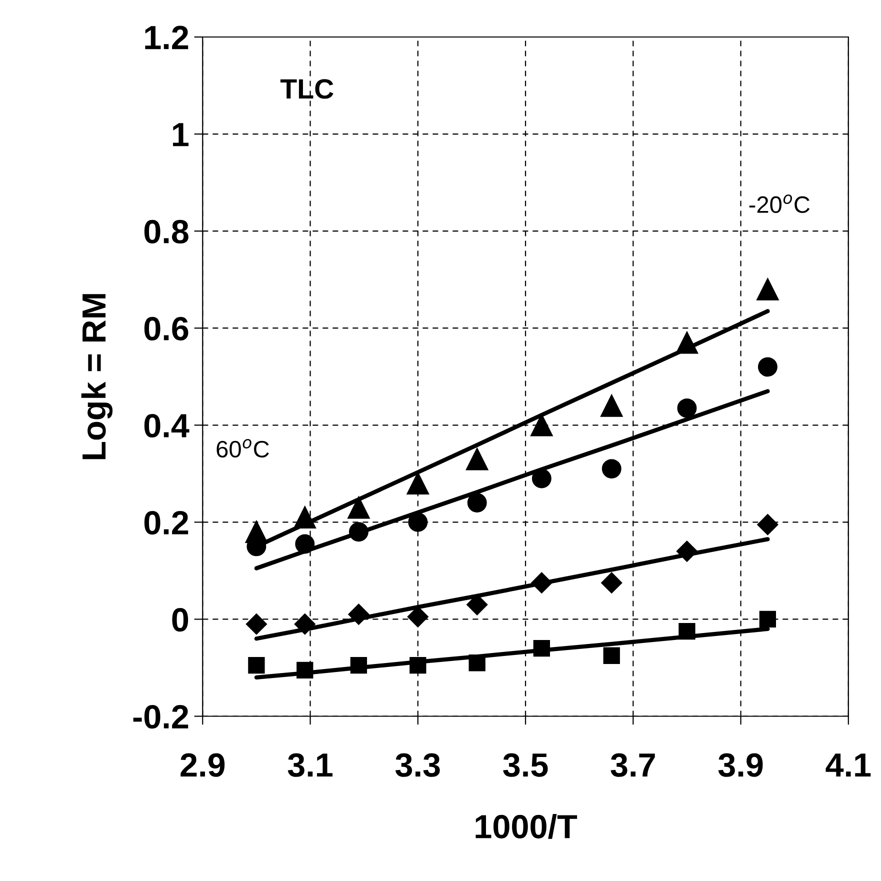  I want to click on annotation: -20$^{o}$C, so click(779, 204).